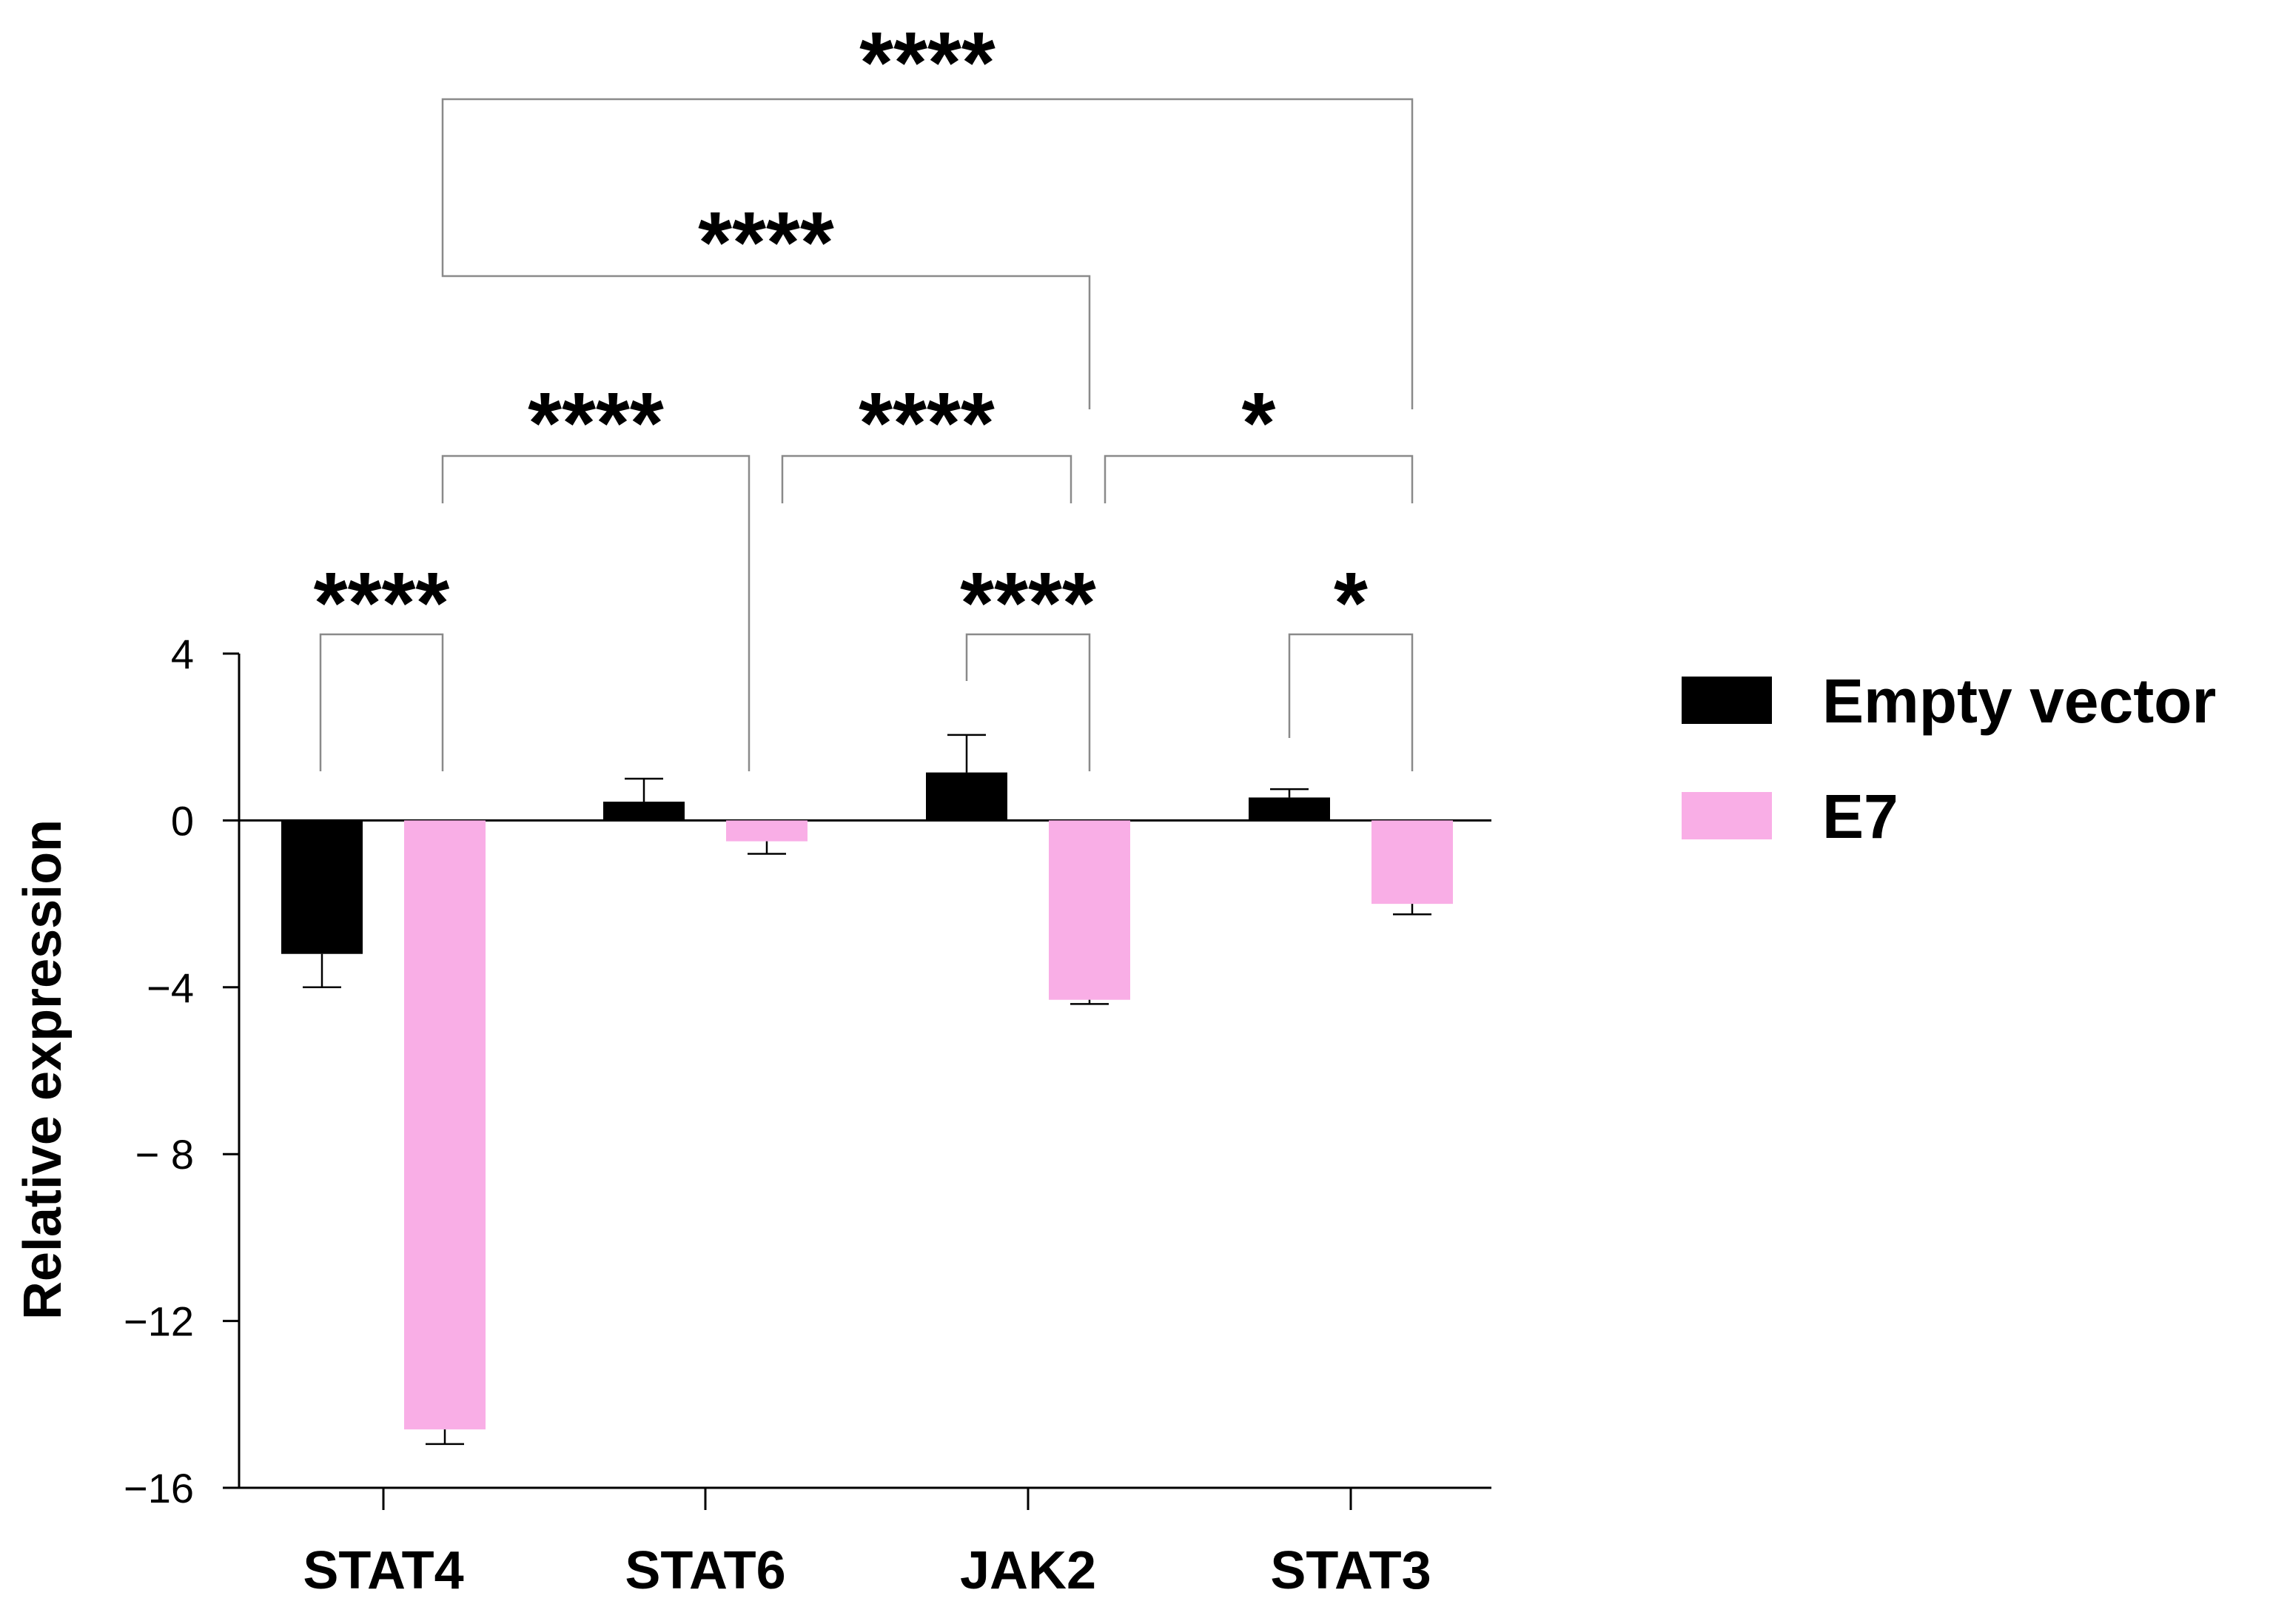  Describe the element at coordinates (182, 820) in the screenshot. I see `y-tick-label: 0` at that location.